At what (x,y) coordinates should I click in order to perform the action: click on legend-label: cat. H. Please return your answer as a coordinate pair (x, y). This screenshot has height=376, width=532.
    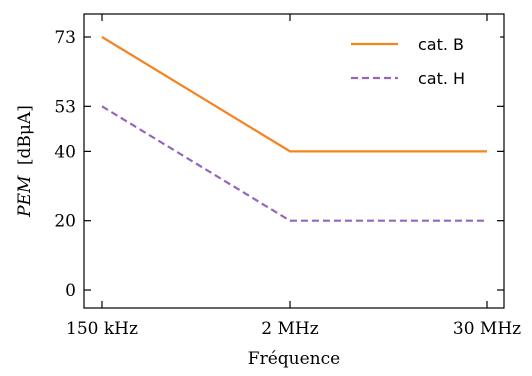
    Looking at the image, I should click on (441, 78).